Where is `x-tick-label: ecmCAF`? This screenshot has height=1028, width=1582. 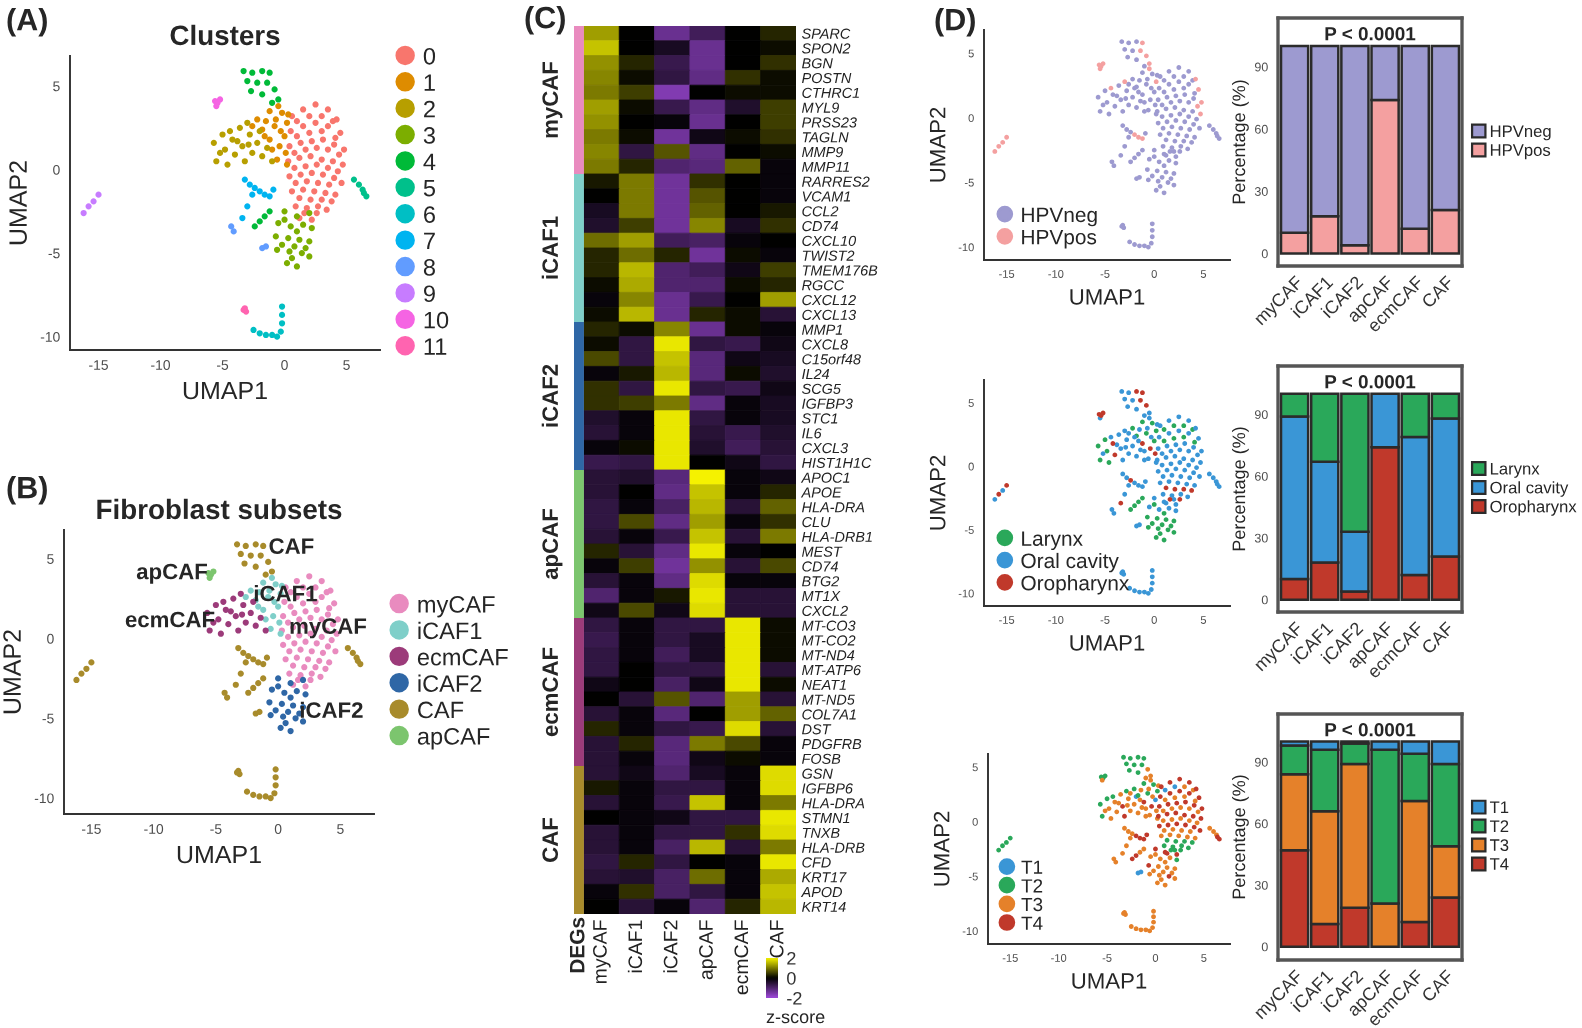
x-tick-label: ecmCAF is located at coordinates (741, 957).